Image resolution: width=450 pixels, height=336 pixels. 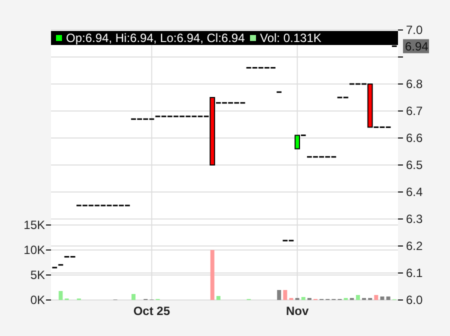 I want to click on y-tick-label: 6.6, so click(x=415, y=138).